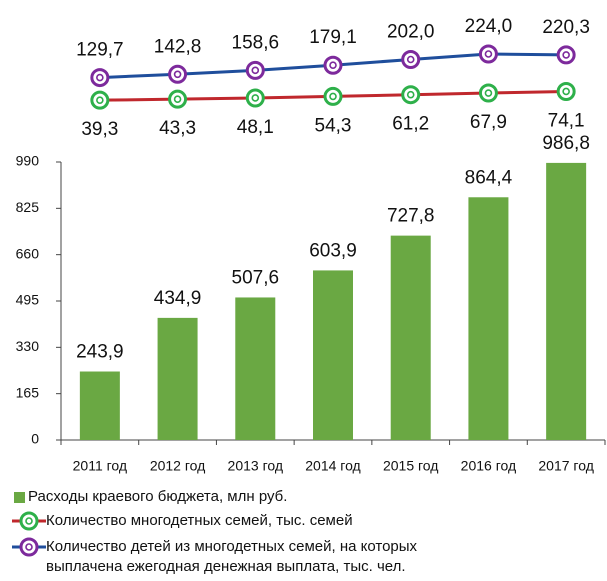 The width and height of the screenshot is (607, 581). What do you see at coordinates (566, 27) in the screenshot?
I see `line-value-label: 220,3` at bounding box center [566, 27].